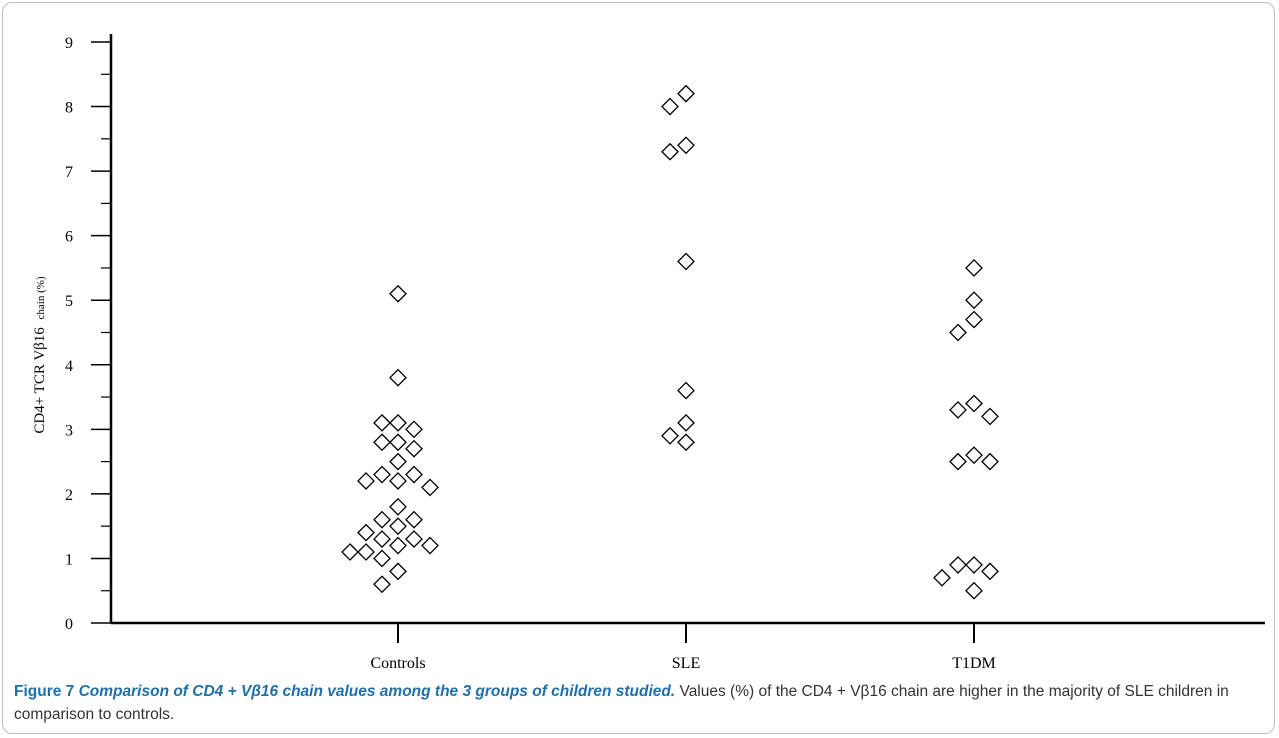 Image resolution: width=1279 pixels, height=738 pixels. What do you see at coordinates (69, 559) in the screenshot?
I see `y-tick-label: 1` at bounding box center [69, 559].